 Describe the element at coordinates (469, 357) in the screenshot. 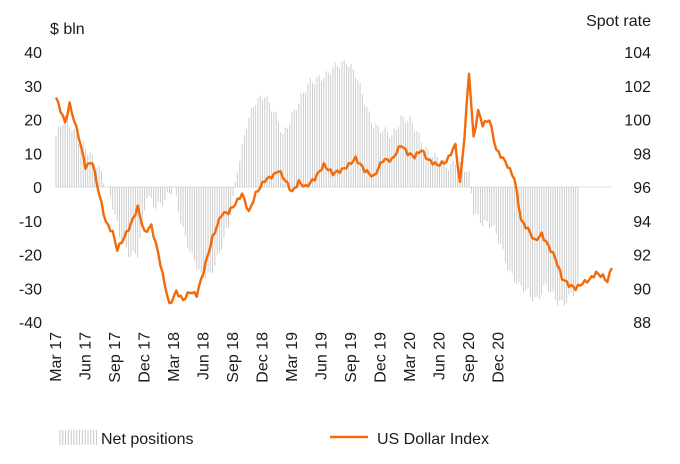

I see `x-axis-tick-label: Sep 20` at that location.